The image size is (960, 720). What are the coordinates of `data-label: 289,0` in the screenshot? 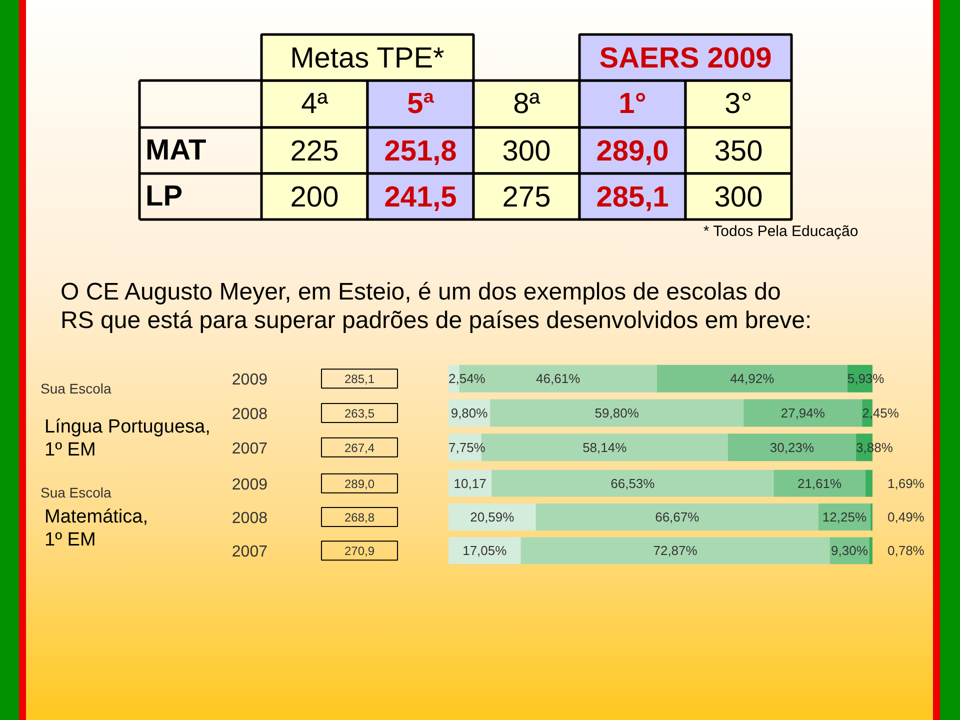 It's located at (632, 152).